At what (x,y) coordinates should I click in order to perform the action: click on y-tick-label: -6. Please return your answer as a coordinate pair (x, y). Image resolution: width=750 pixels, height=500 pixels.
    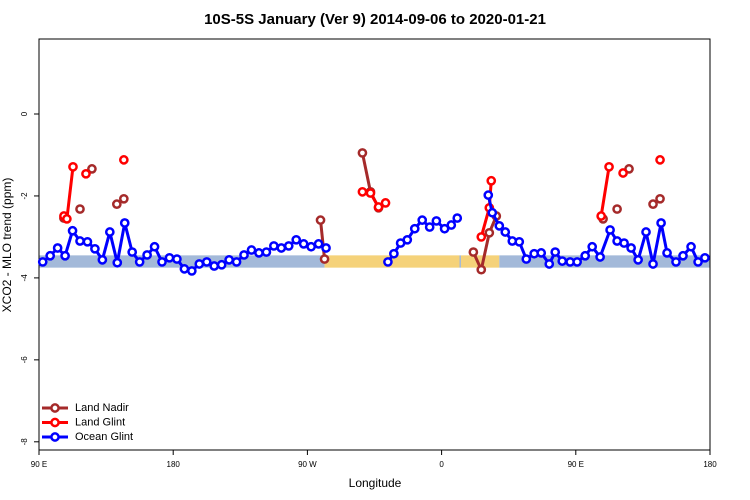
    Looking at the image, I should click on (24, 360).